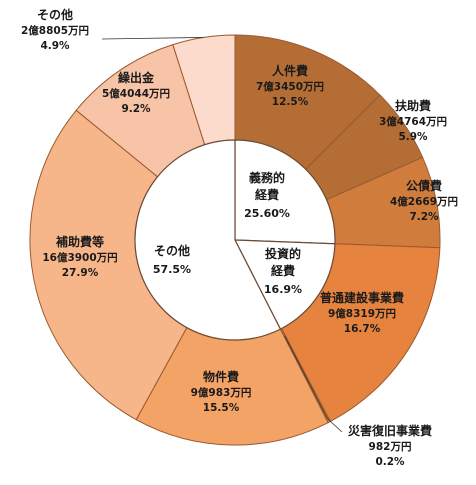 This screenshot has width=476, height=485. What do you see at coordinates (424, 201) in the screenshot?
I see `outer-label-amount-2: 4億2669万円` at bounding box center [424, 201].